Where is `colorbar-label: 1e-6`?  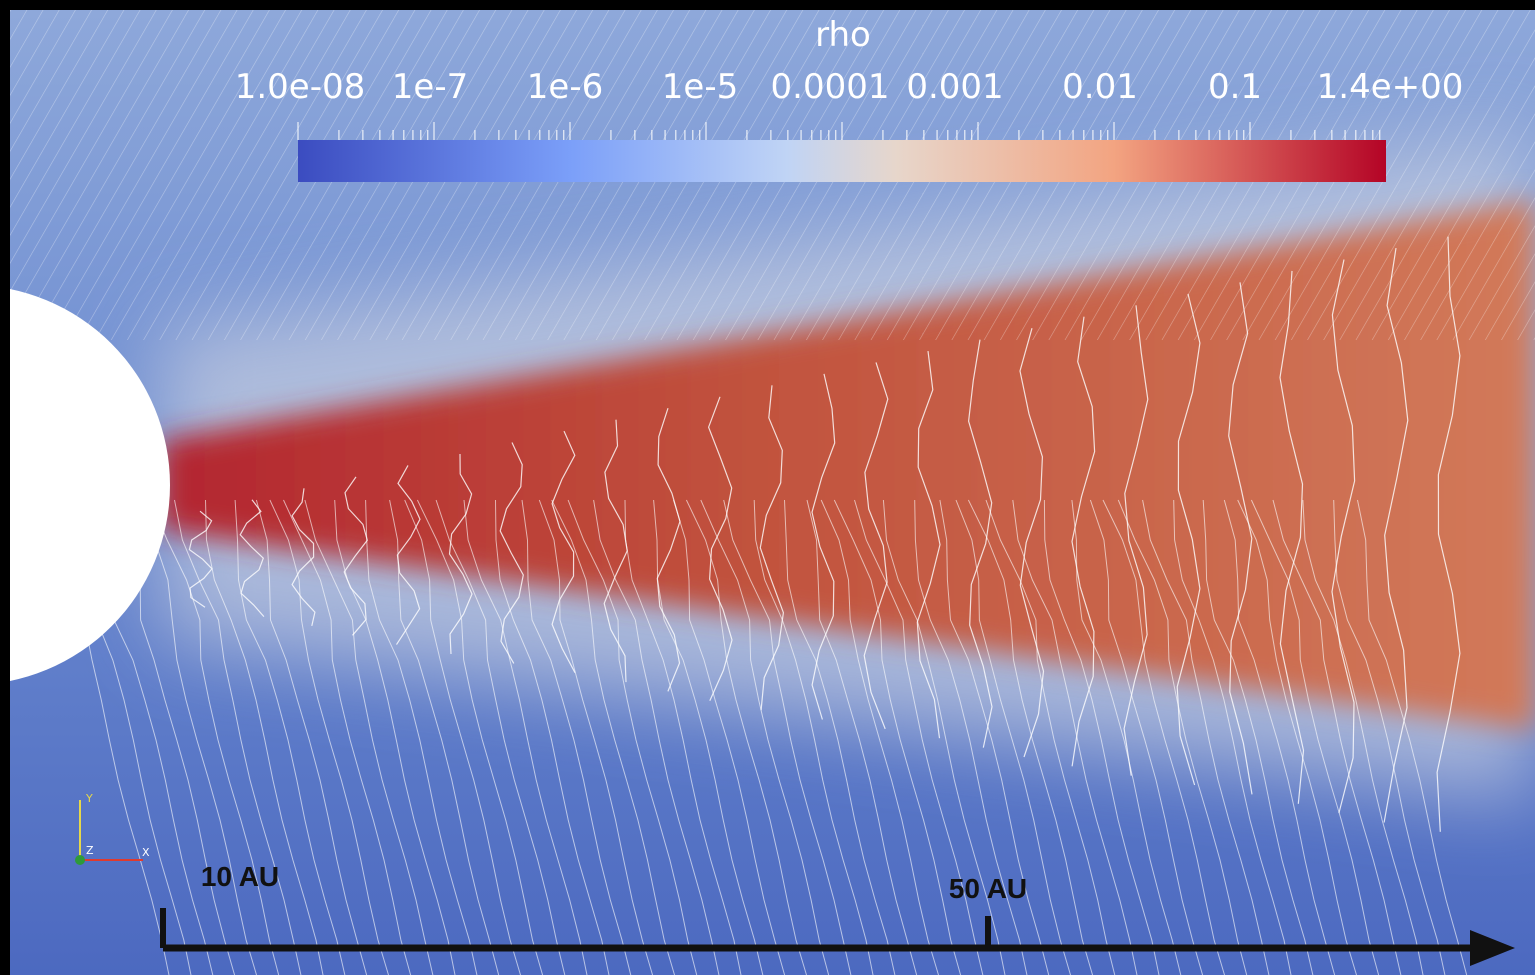
colorbar-label: 1e-6 is located at coordinates (565, 87).